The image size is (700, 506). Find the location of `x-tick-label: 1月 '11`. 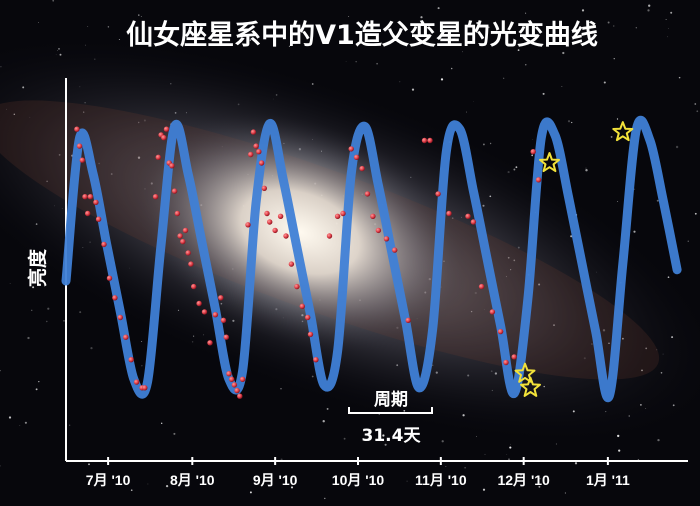

x-tick-label: 1月 '11 is located at coordinates (608, 480).